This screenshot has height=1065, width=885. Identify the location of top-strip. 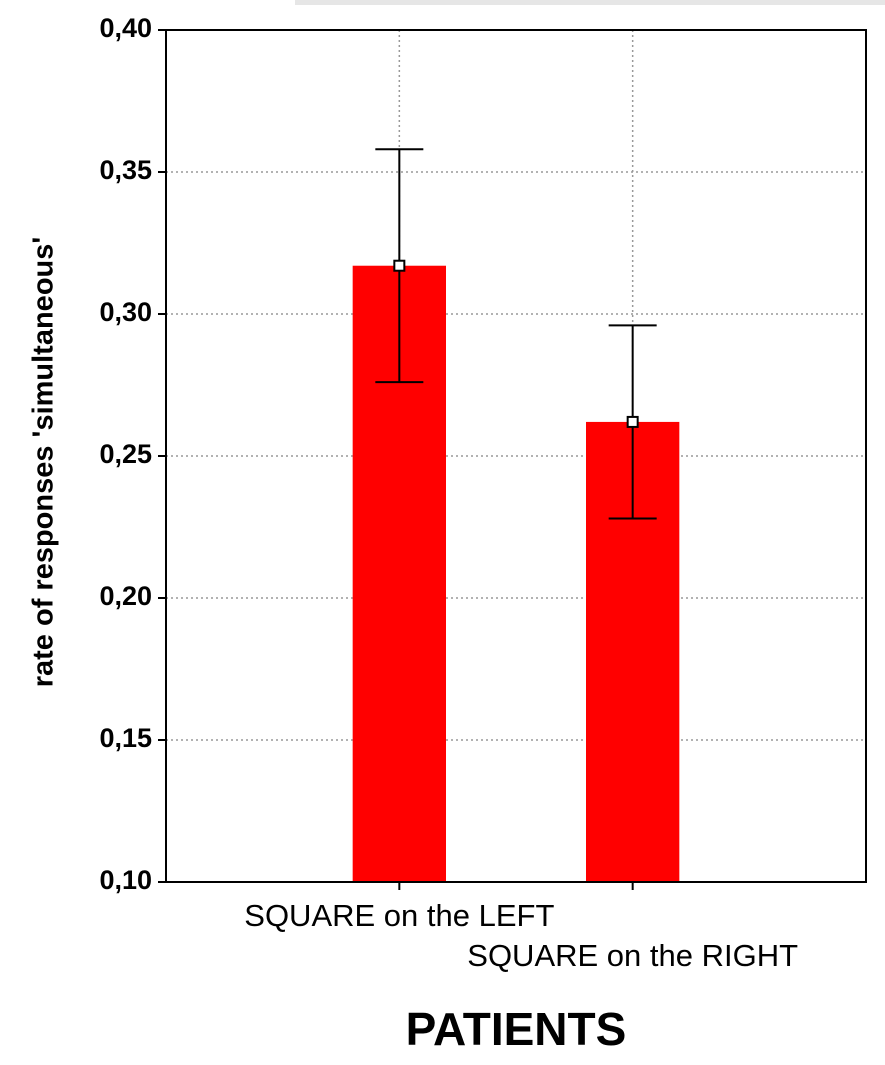
(590, 2).